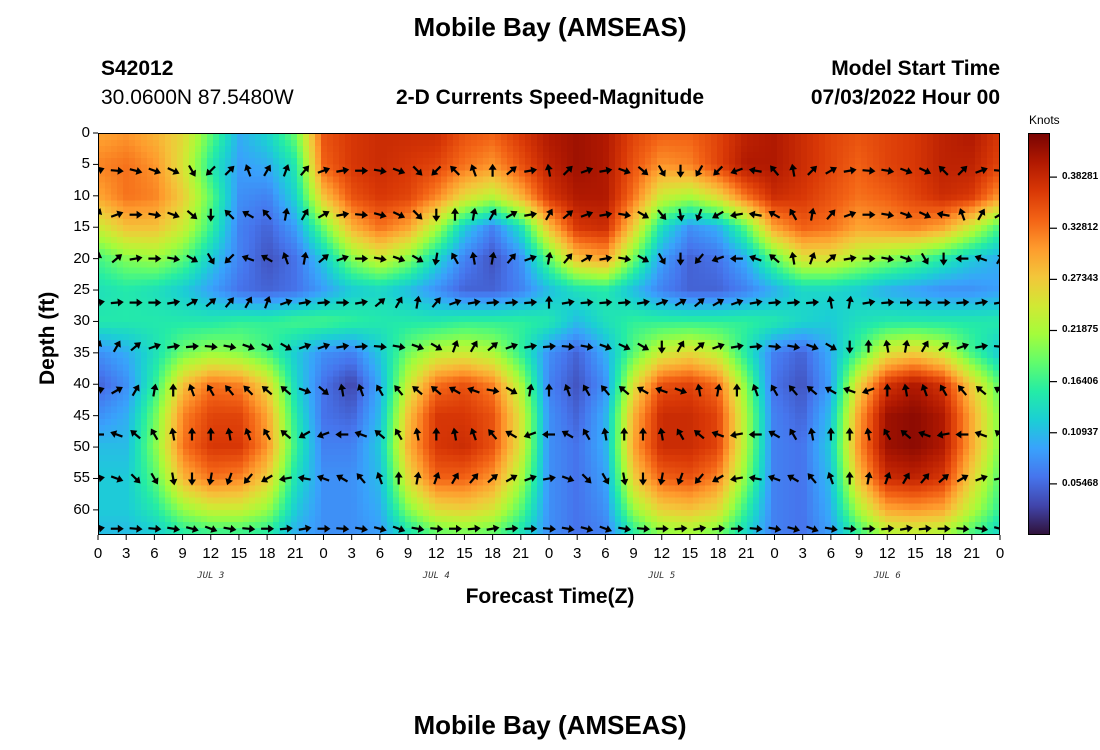 Image resolution: width=1100 pixels, height=750 pixels. Describe the element at coordinates (521, 553) in the screenshot. I see `x-tick-label: 21` at that location.